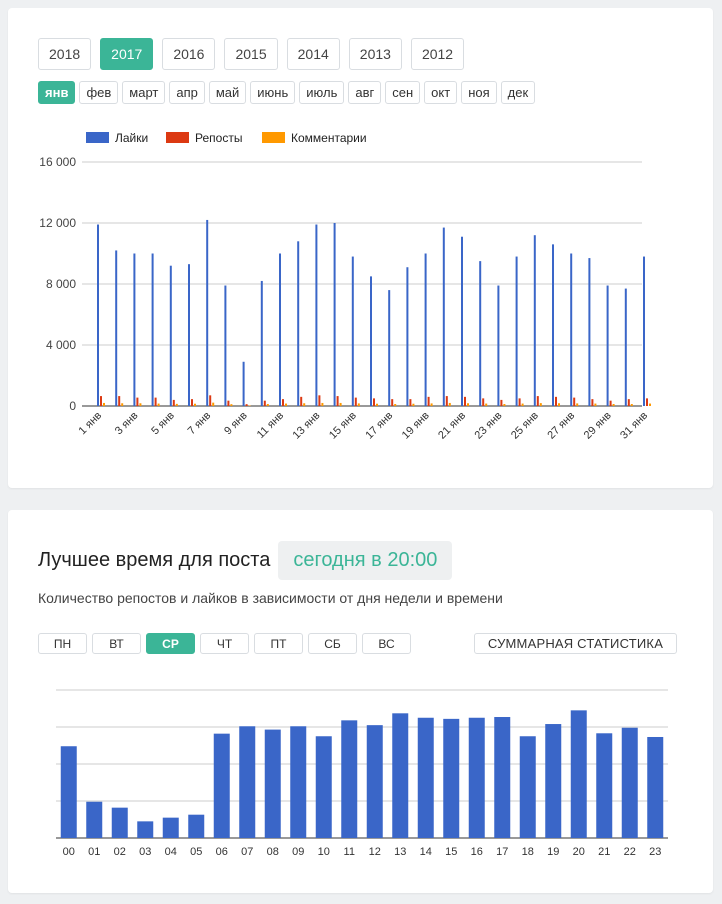 Image resolution: width=722 pixels, height=904 pixels. I want to click on x-tick-label-3: 3 янв, so click(127, 424).